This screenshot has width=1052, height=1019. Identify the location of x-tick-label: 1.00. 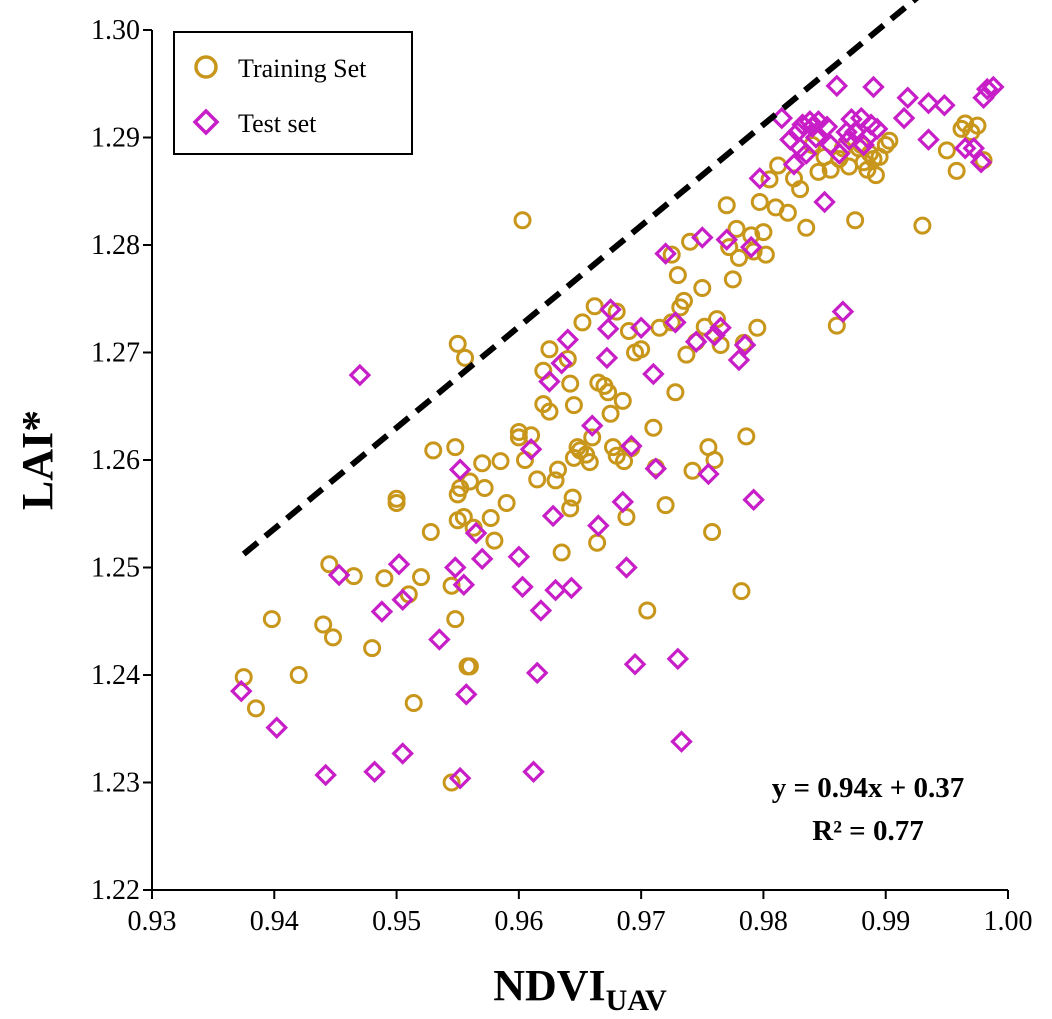
(1008, 921).